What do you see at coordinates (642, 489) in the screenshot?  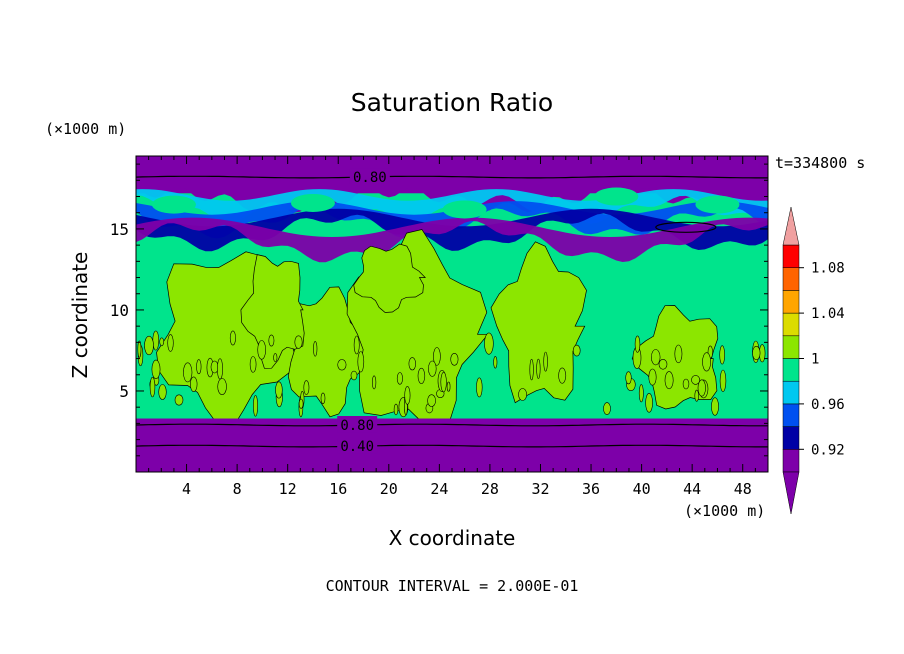 I see `x-tick-label: 40` at bounding box center [642, 489].